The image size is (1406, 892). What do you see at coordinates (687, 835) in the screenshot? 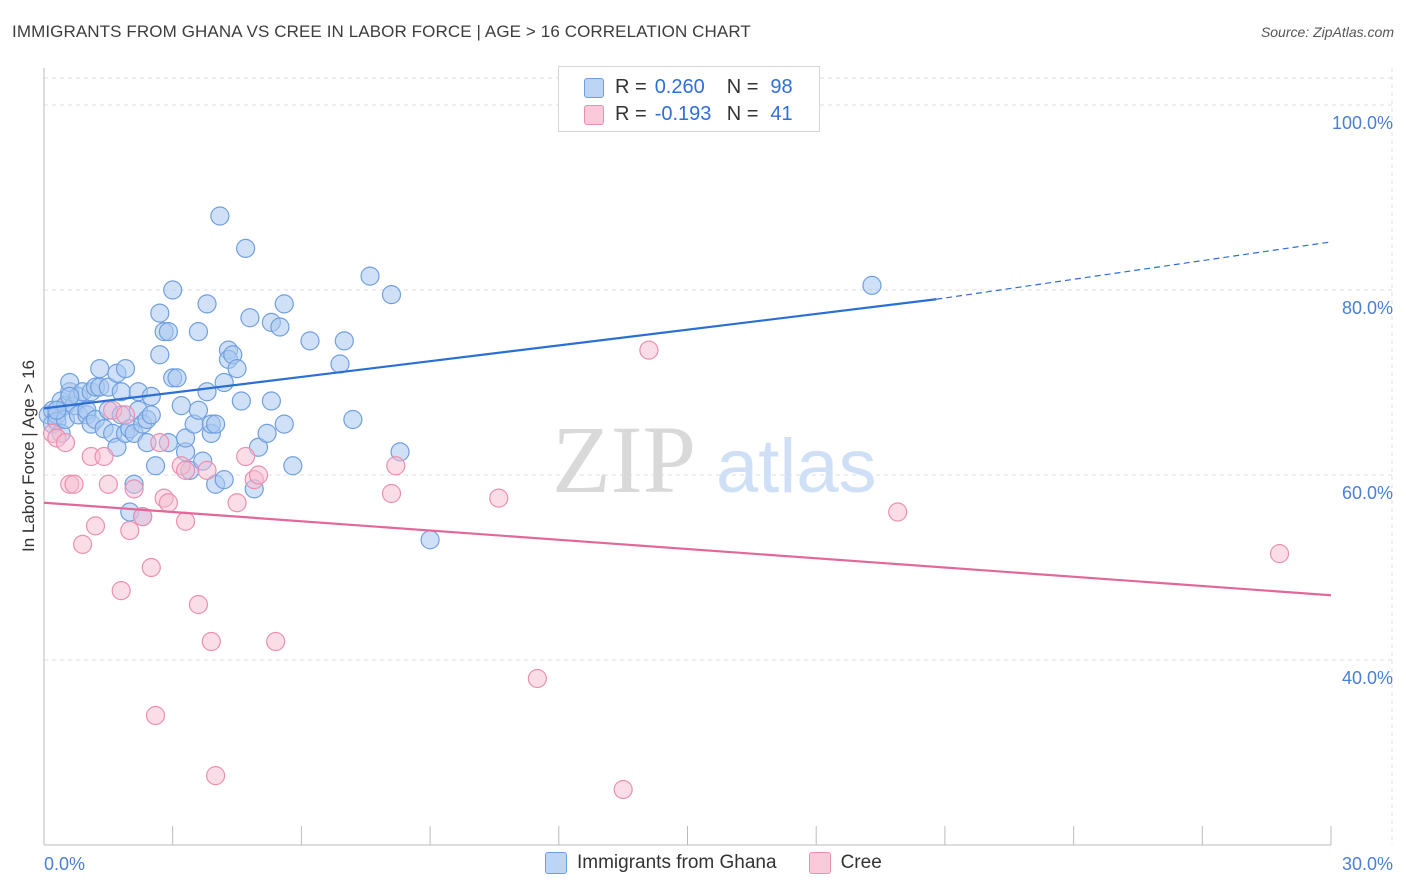
I see `x-ticks` at bounding box center [687, 835].